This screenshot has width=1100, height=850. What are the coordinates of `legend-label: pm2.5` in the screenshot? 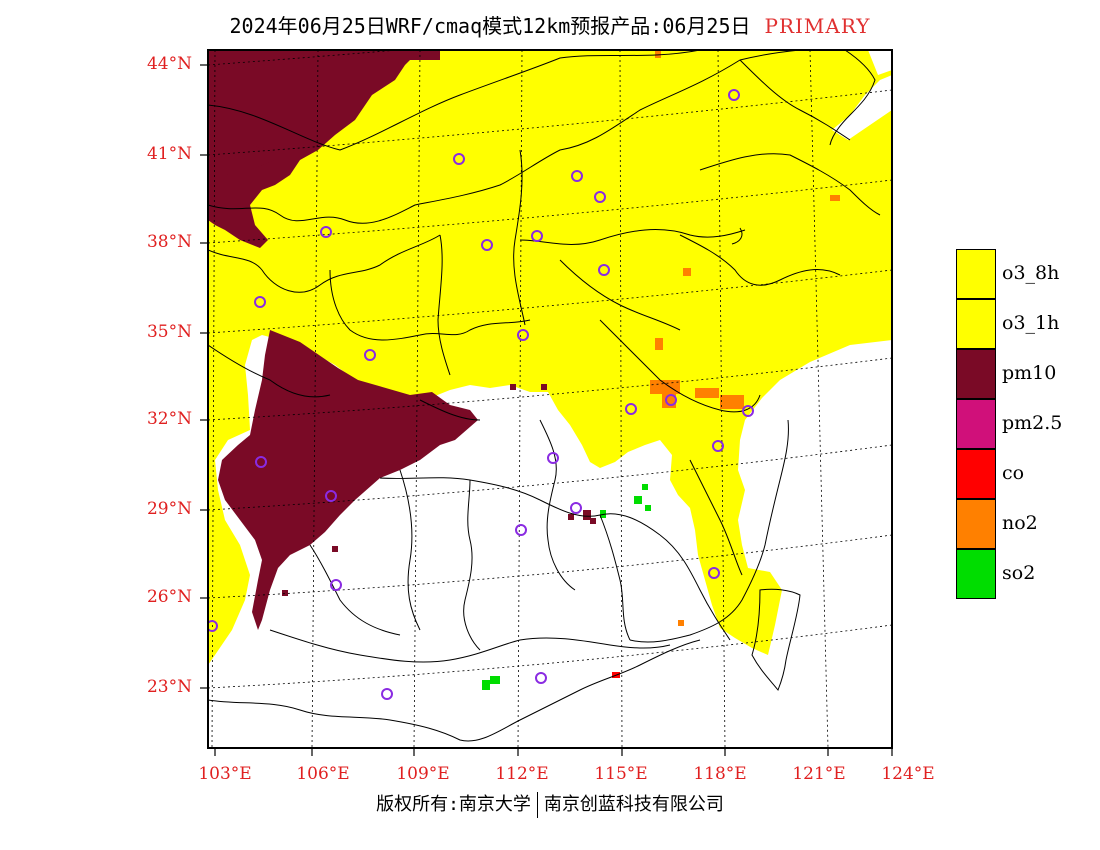 It's located at (1032, 423).